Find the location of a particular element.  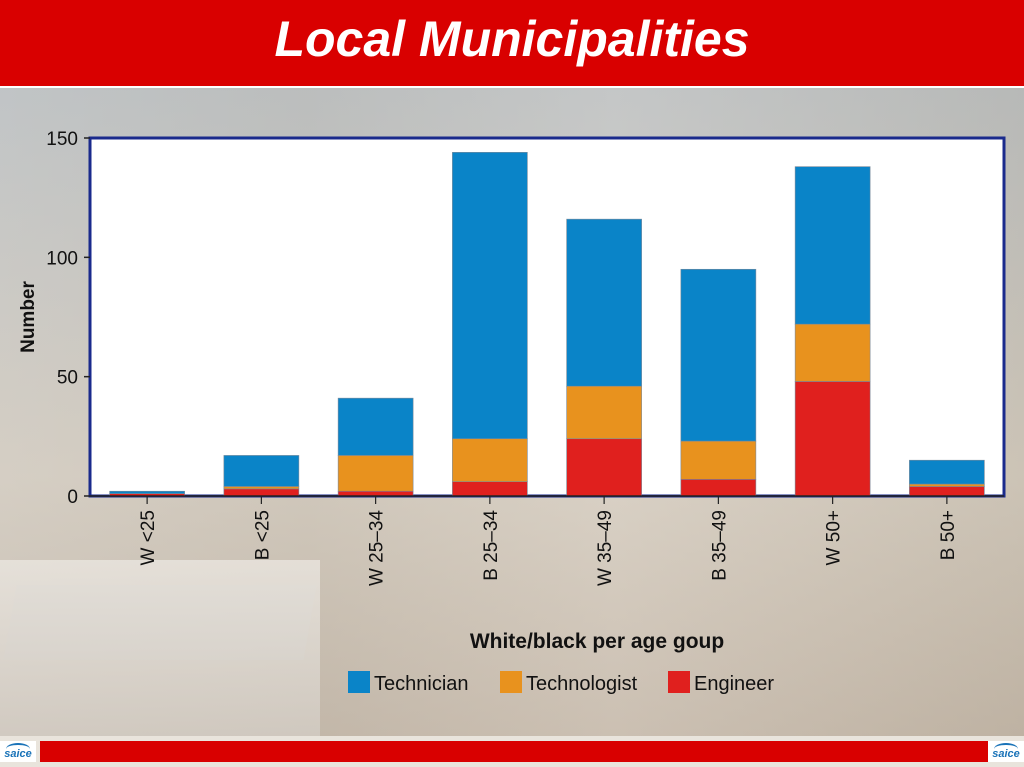

x-tick-label: W 25–34 is located at coordinates (377, 548).